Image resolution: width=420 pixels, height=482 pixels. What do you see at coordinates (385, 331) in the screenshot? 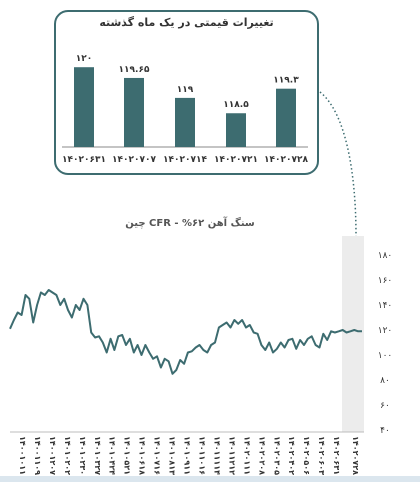
I see `y-tick-label: ۱۲۰` at bounding box center [385, 331].